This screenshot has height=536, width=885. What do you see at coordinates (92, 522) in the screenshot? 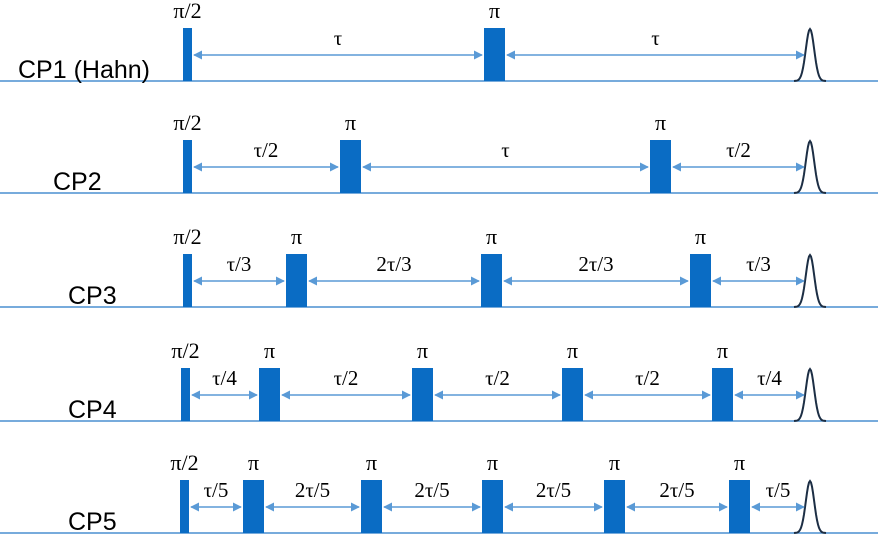
I see `sequence-label: CP5` at bounding box center [92, 522].